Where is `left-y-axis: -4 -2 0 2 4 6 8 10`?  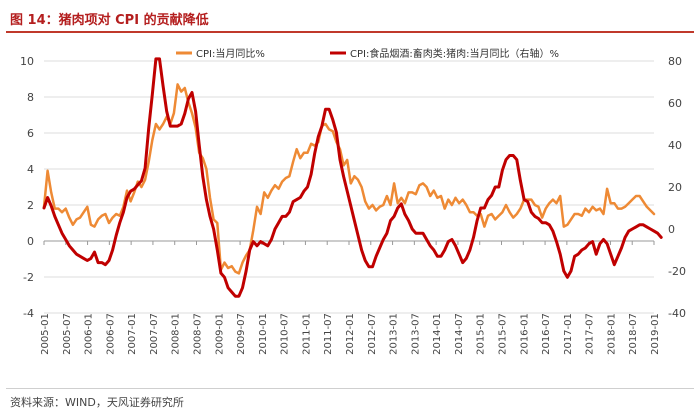
left-y-axis: -4 -2 0 2 4 6 8 10 is located at coordinates (27, 187).